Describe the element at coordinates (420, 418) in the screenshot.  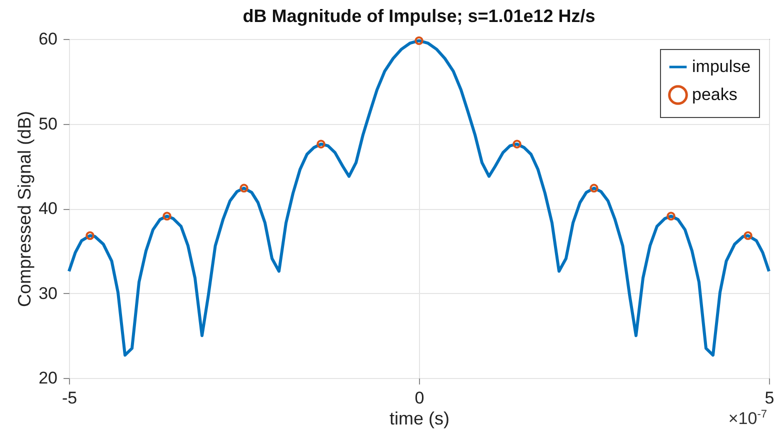
I see `x-axis-title: time (s)` at that location.